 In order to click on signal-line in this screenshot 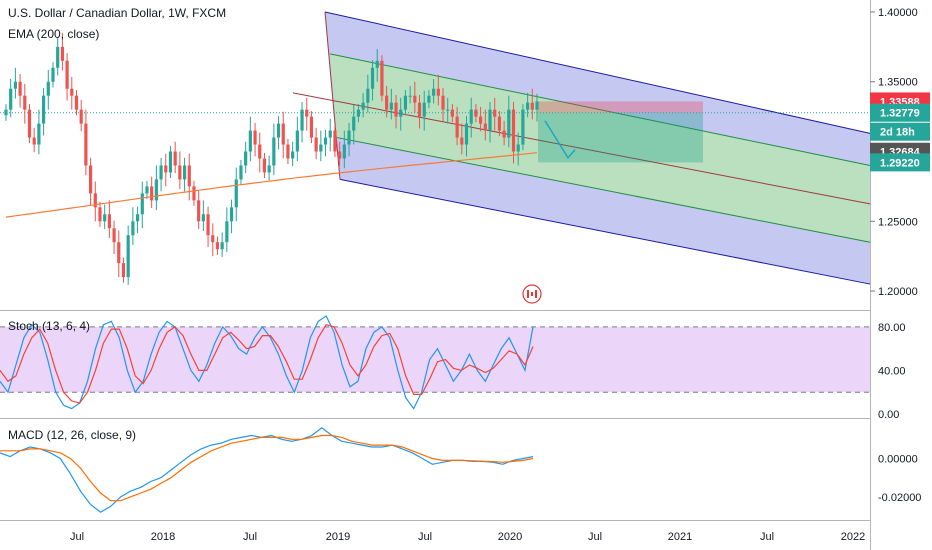, I will do `click(267, 468)`.